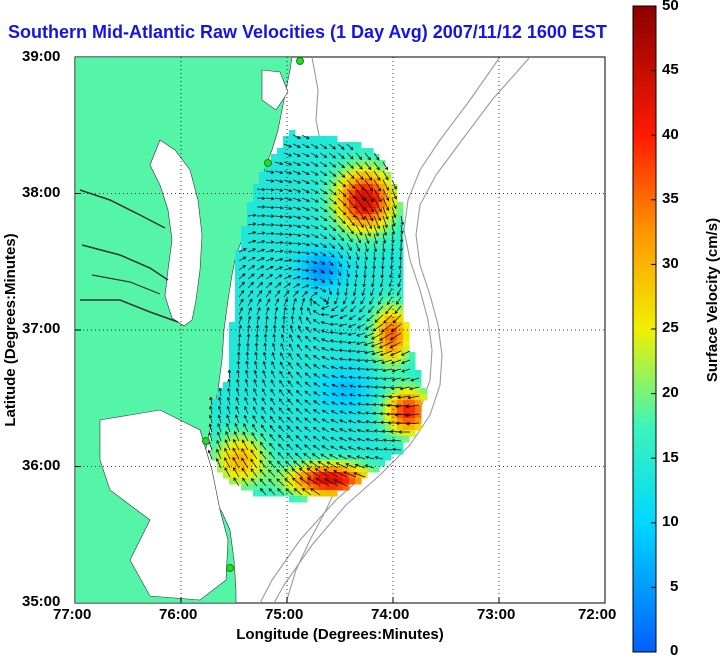  I want to click on y-tick-label: 36:00, so click(41, 465).